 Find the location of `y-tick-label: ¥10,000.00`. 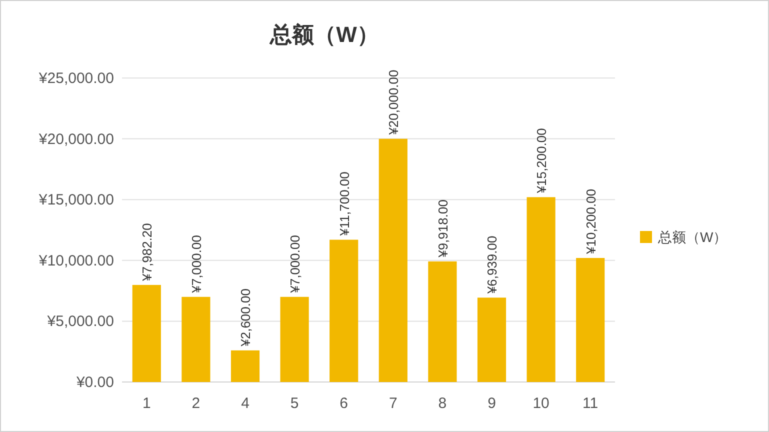

y-tick-label: ¥10,000.00 is located at coordinates (76, 261).